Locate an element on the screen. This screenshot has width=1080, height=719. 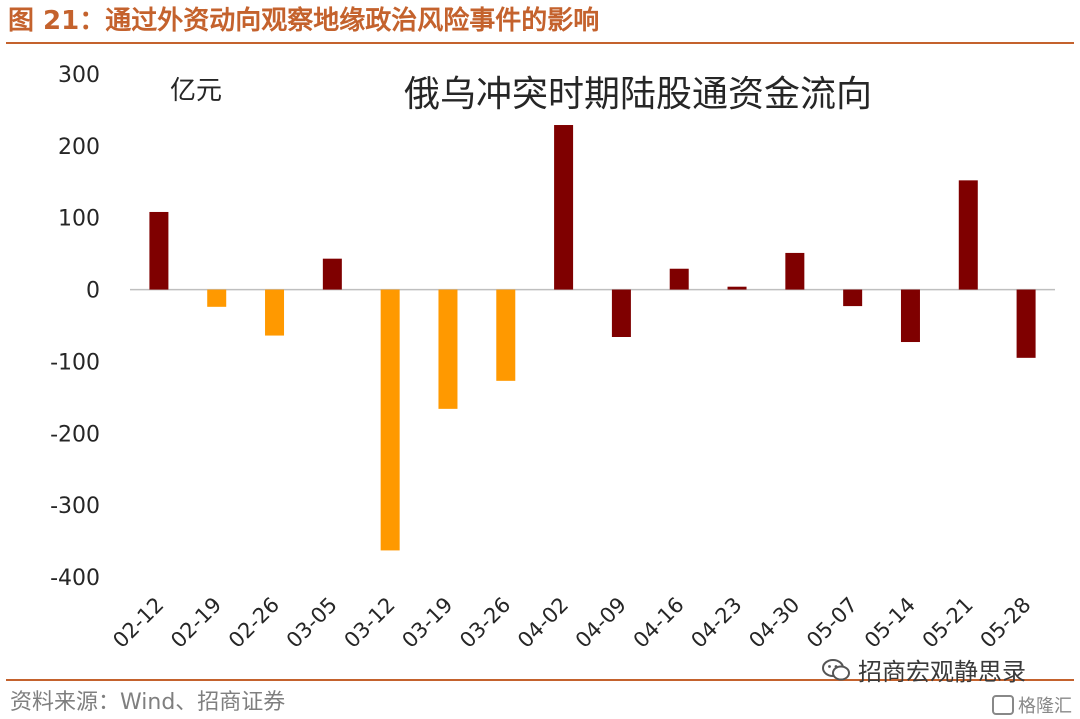
x-tick-label: 02-12 is located at coordinates (138, 623).